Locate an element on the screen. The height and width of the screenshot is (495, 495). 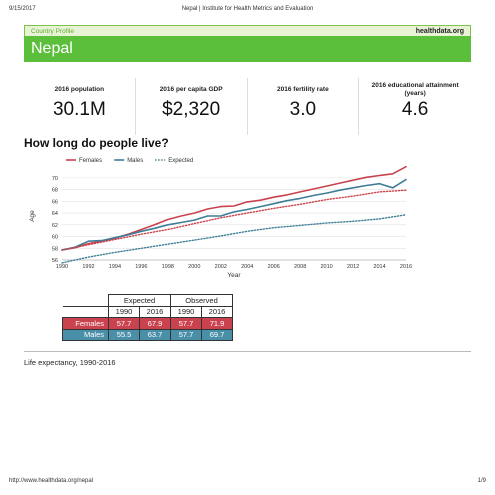
table-group-observed: Observed is located at coordinates (201, 300).